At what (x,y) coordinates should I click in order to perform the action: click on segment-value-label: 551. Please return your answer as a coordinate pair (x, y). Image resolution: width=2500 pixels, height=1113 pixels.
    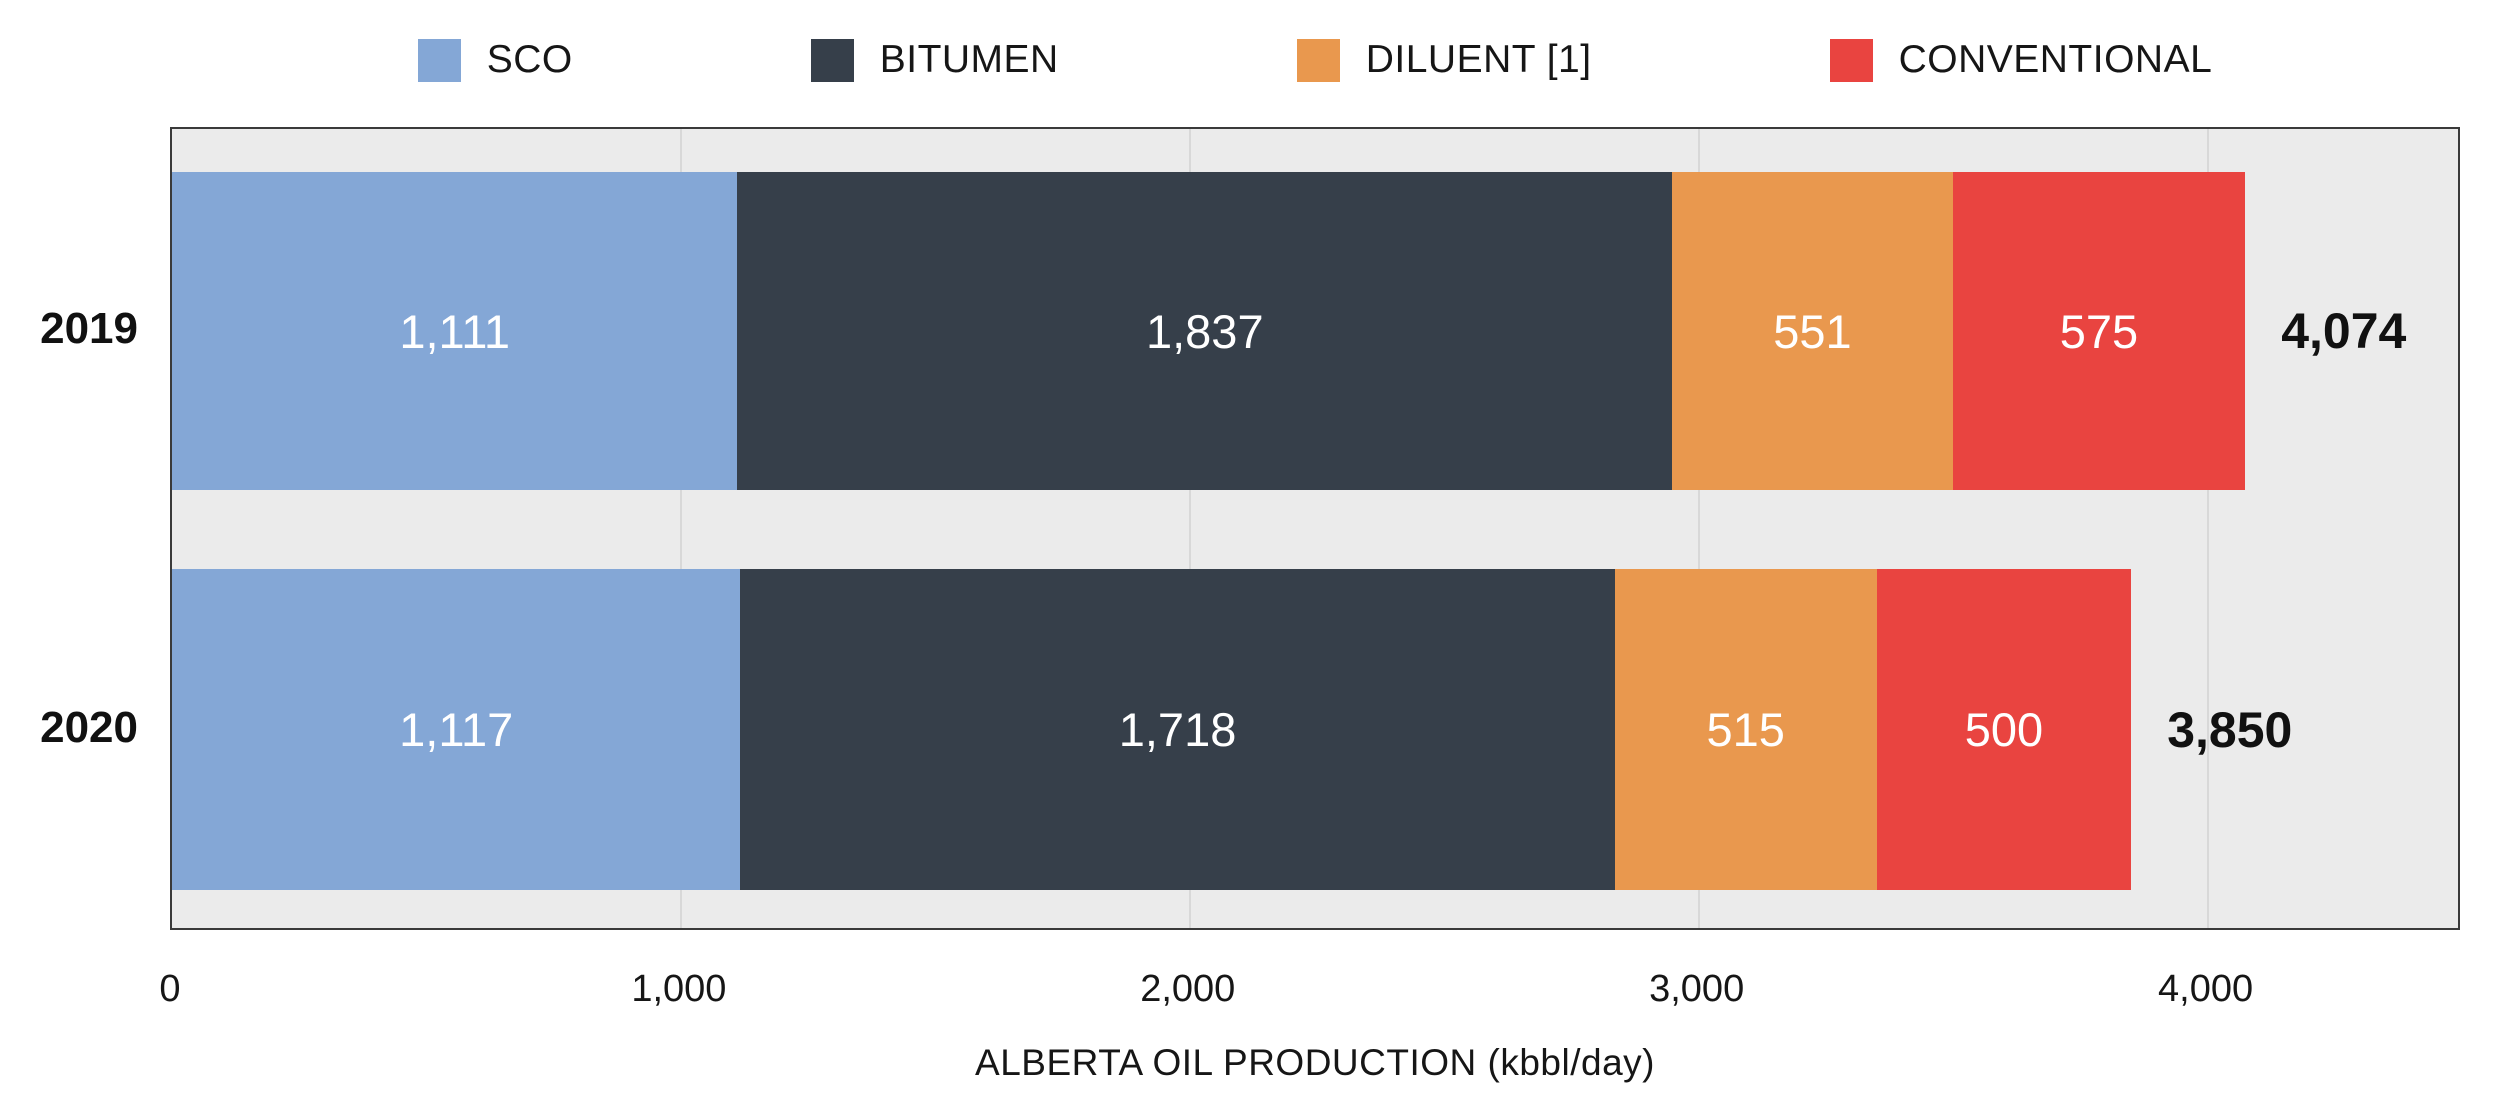
    Looking at the image, I should click on (1812, 331).